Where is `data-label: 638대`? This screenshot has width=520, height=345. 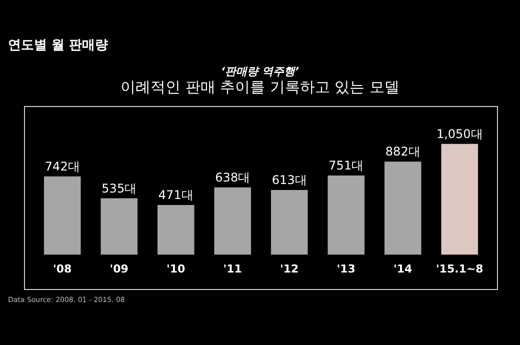
data-label: 638대 is located at coordinates (232, 177).